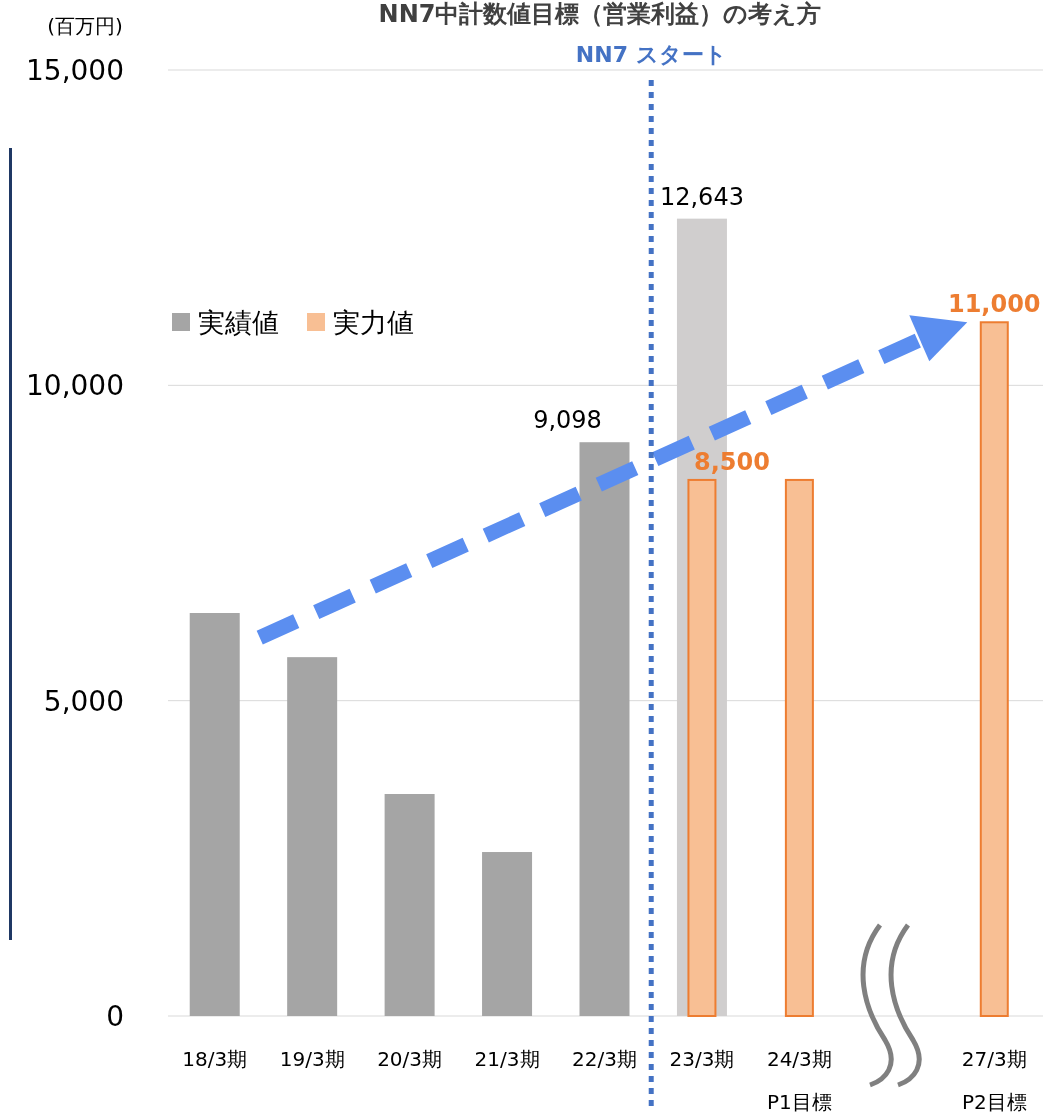 This screenshot has width=1048, height=1114. What do you see at coordinates (238, 322) in the screenshot?
I see `legend-label: 実績値` at bounding box center [238, 322].